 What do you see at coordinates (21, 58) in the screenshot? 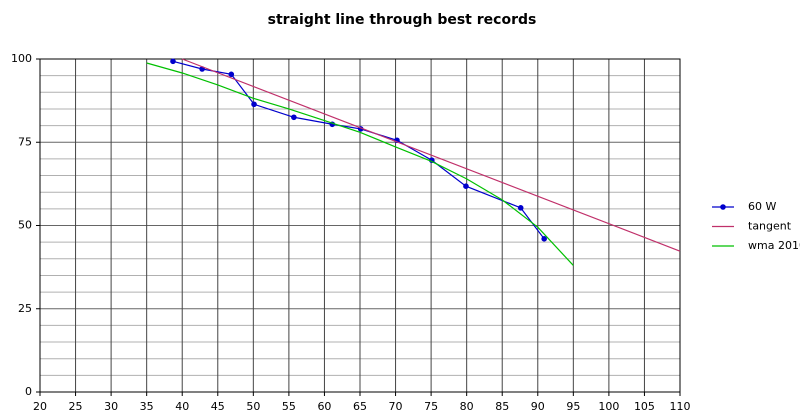
I see `y-tick-label: 100` at bounding box center [21, 58].